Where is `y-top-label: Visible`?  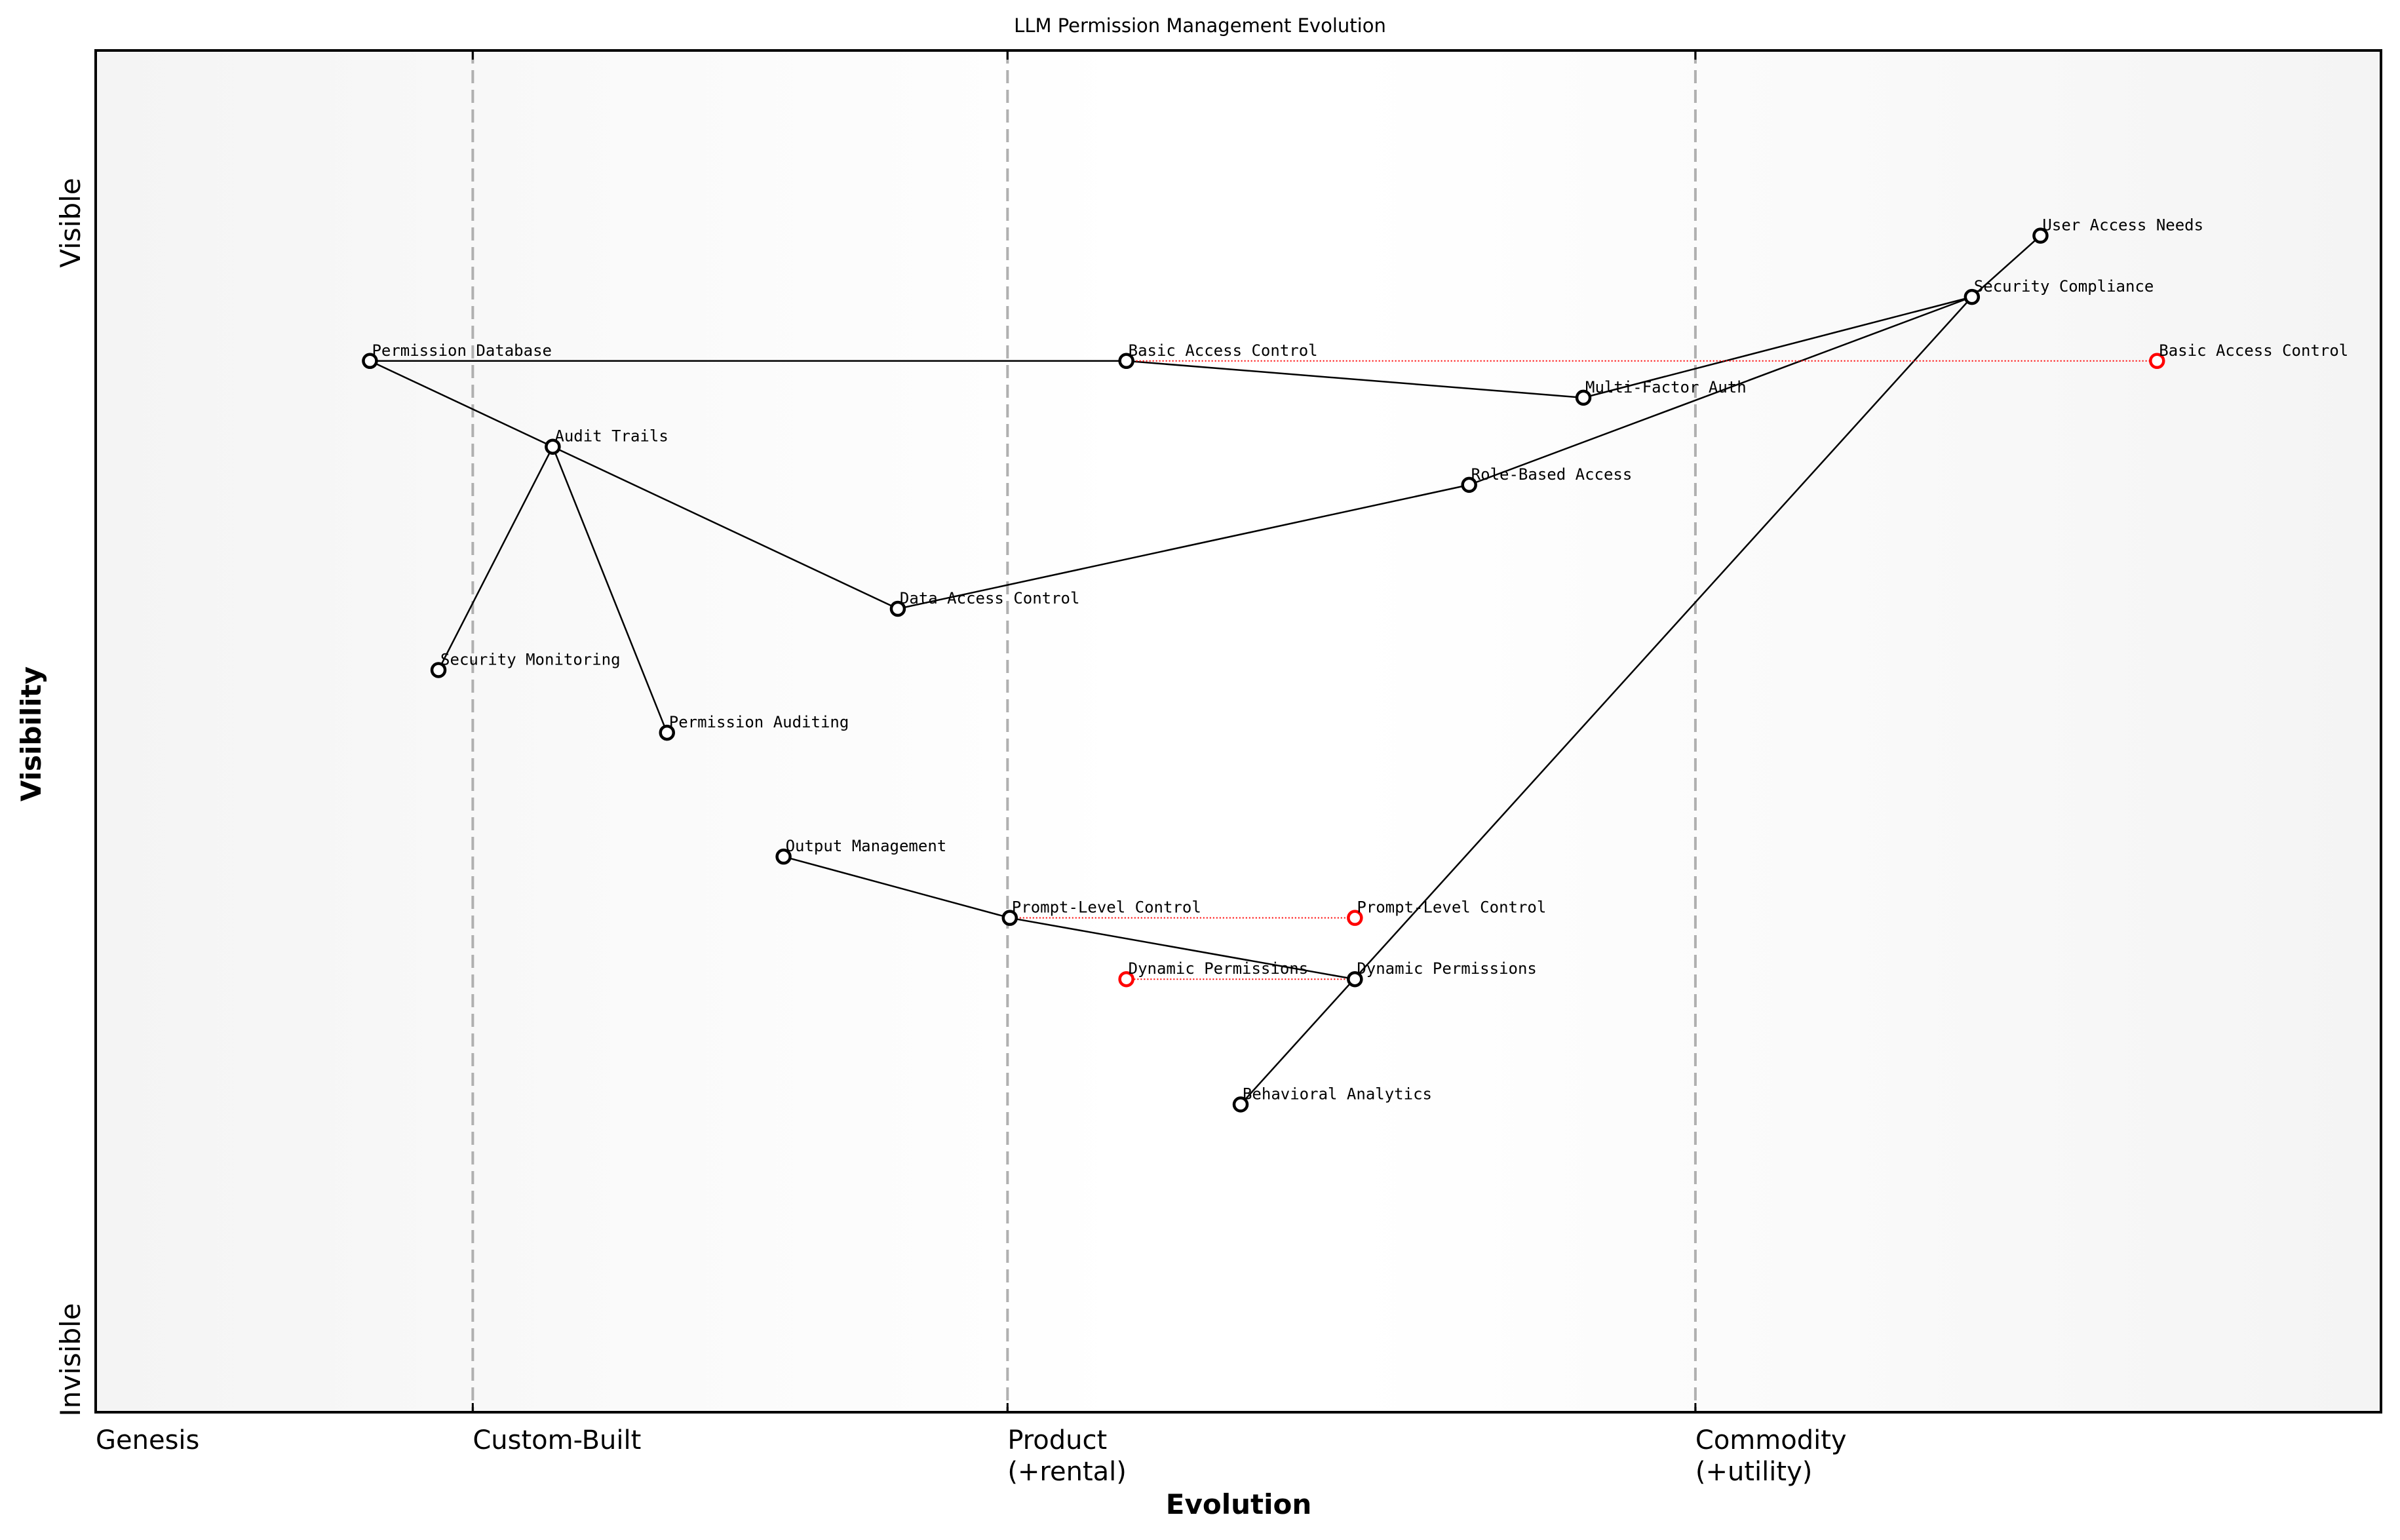 y-top-label: Visible is located at coordinates (70, 222).